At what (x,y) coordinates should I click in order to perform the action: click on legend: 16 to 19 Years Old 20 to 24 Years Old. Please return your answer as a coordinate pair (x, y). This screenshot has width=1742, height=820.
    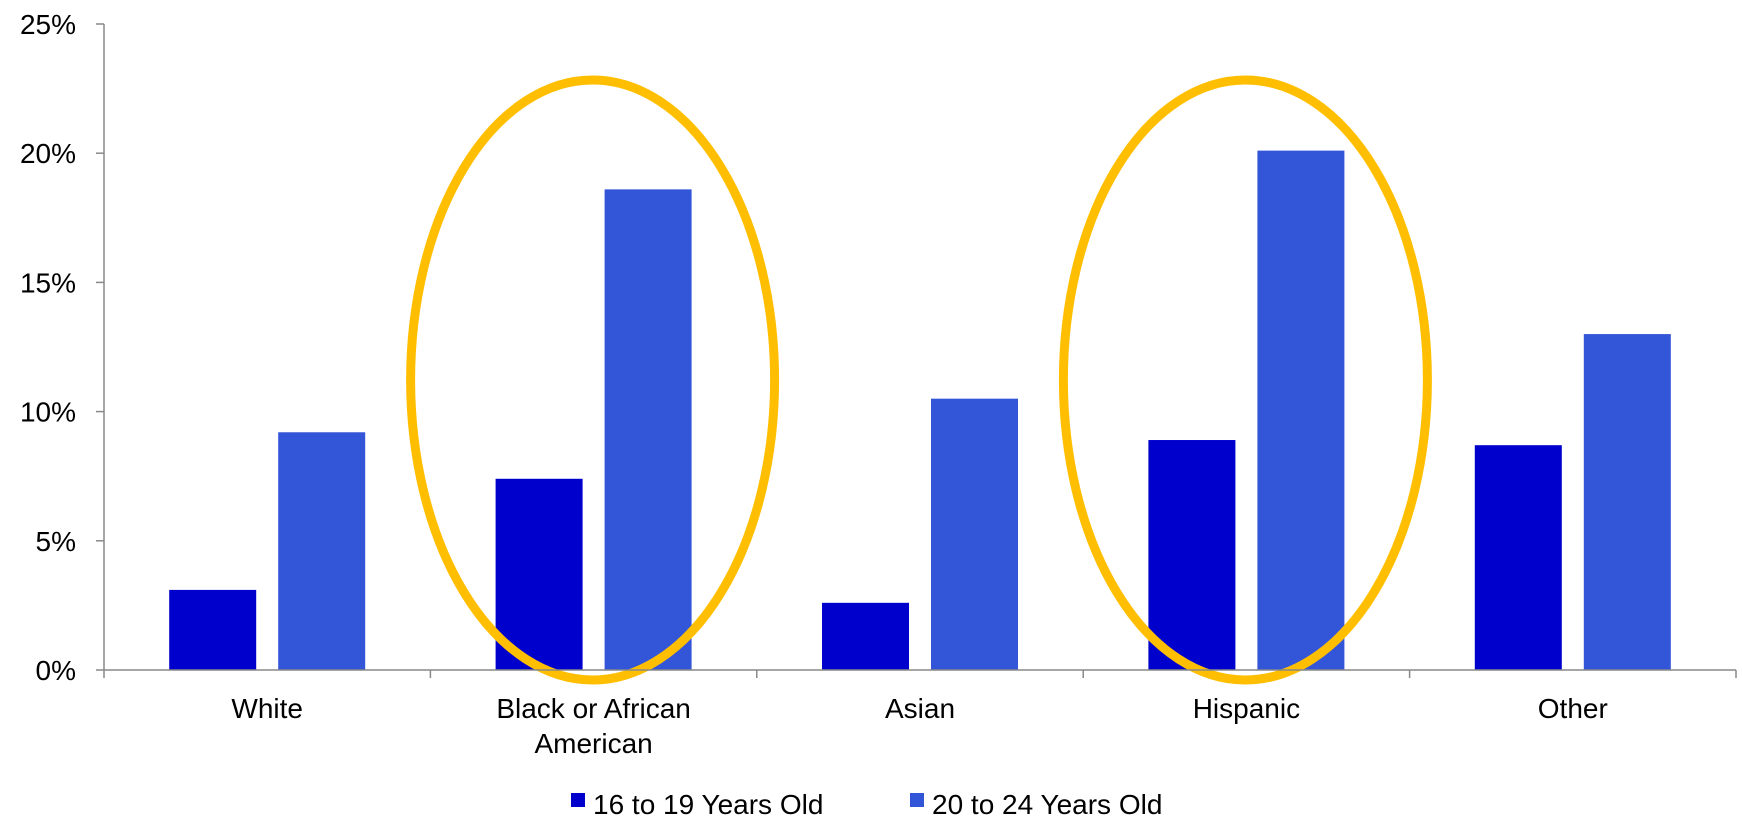
    Looking at the image, I should click on (866, 804).